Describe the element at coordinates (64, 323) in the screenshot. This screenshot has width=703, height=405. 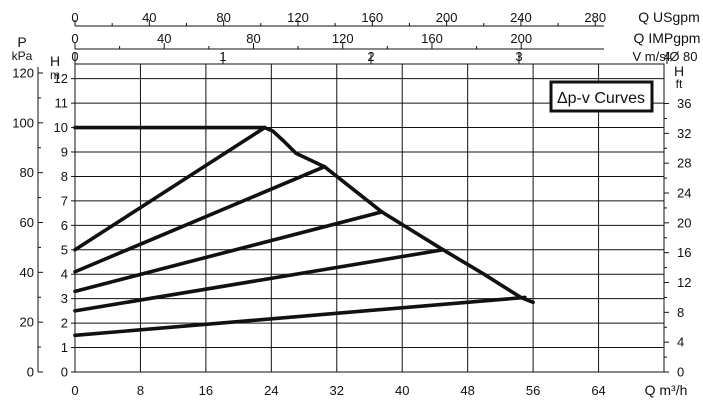
I see `y-tick-label-m: 2` at that location.